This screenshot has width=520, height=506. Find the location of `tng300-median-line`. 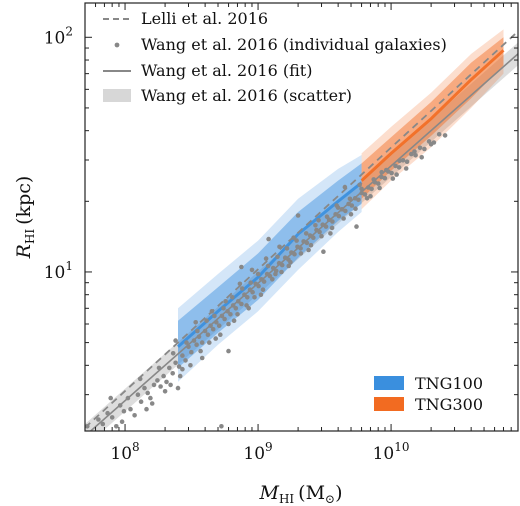

tng300-median-line is located at coordinates (432, 115).